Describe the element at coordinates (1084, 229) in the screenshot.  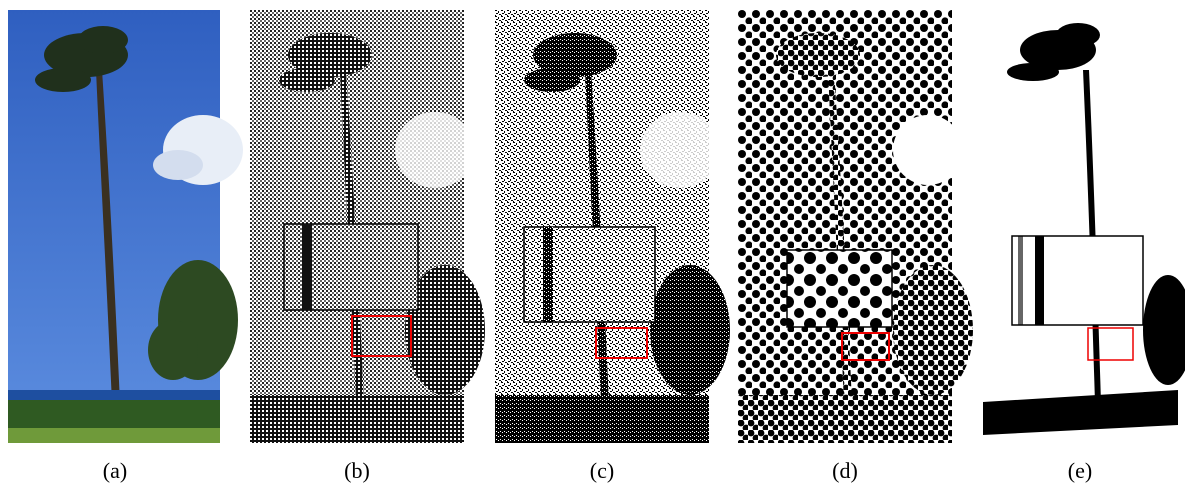
I see `panel-e` at that location.